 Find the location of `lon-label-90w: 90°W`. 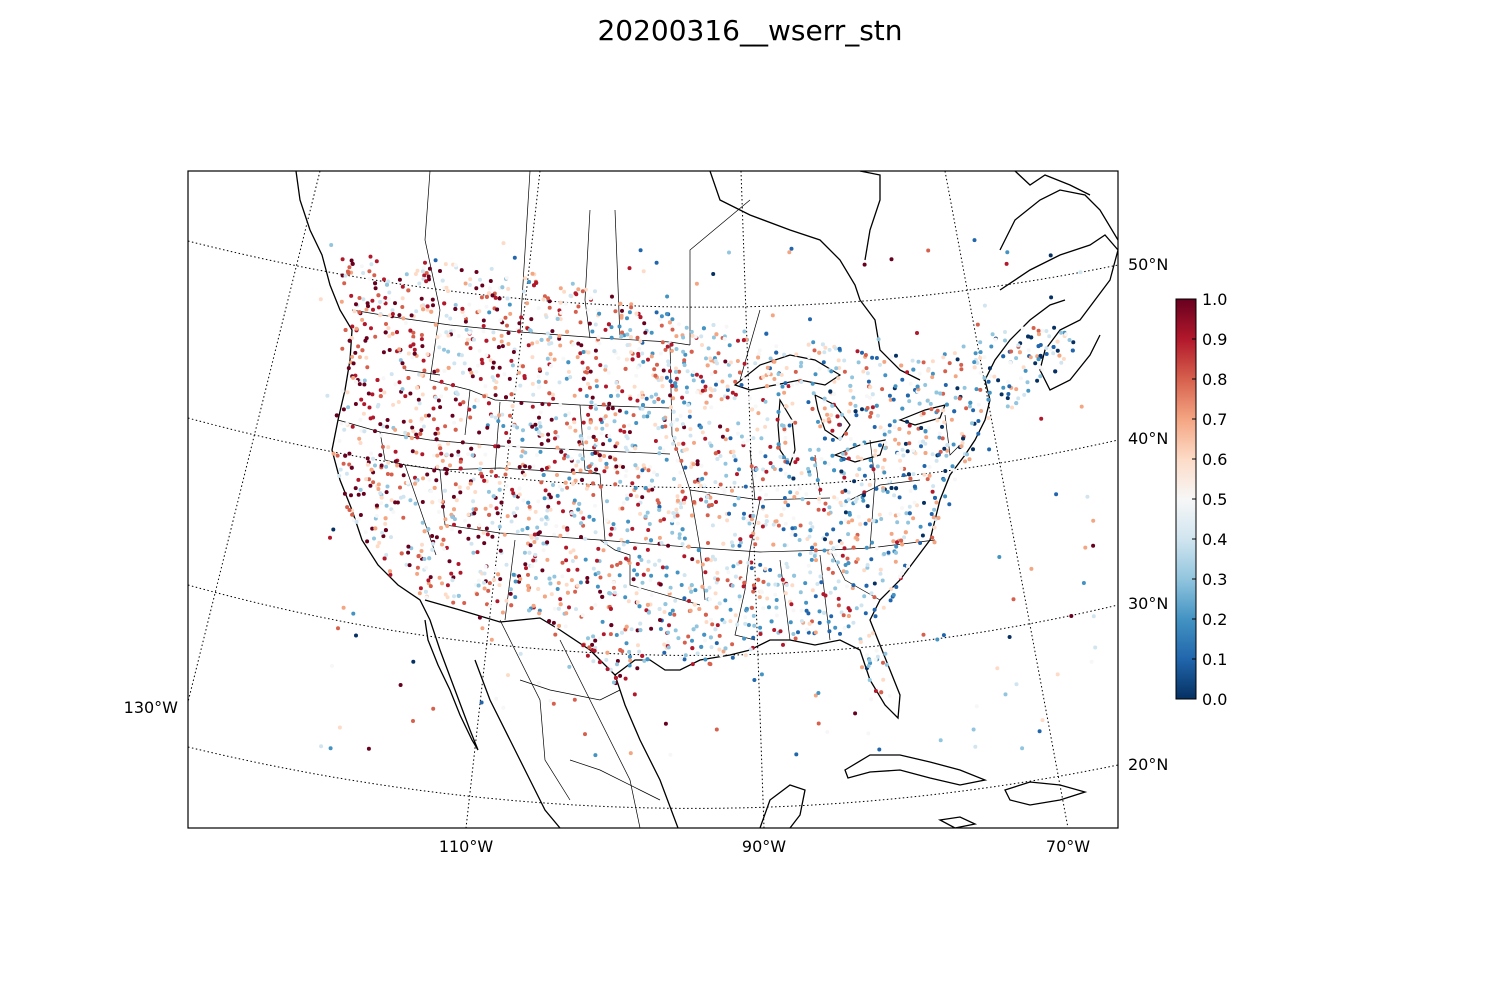

lon-label-90w: 90°W is located at coordinates (764, 846).